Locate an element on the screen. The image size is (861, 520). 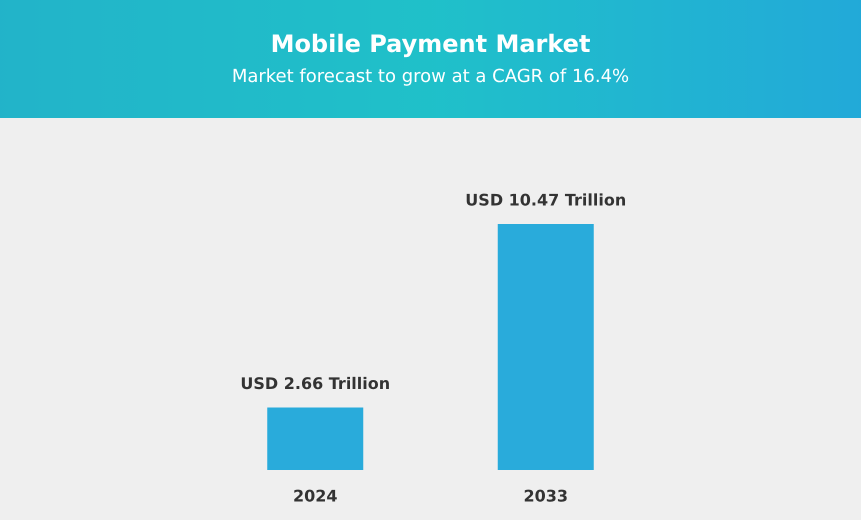
data-label: USD 10.47 Trillion is located at coordinates (545, 200).